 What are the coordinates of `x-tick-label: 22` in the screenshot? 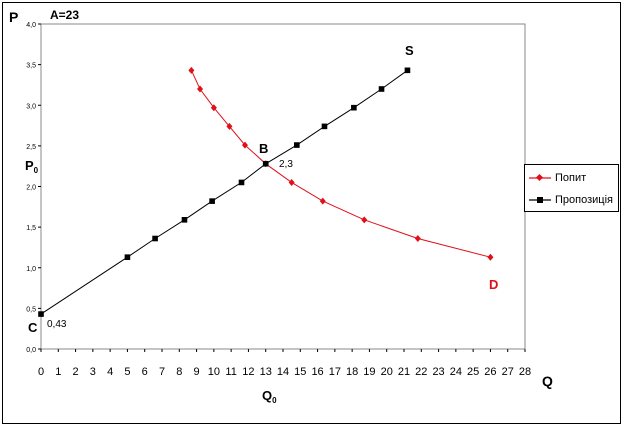 It's located at (421, 372).